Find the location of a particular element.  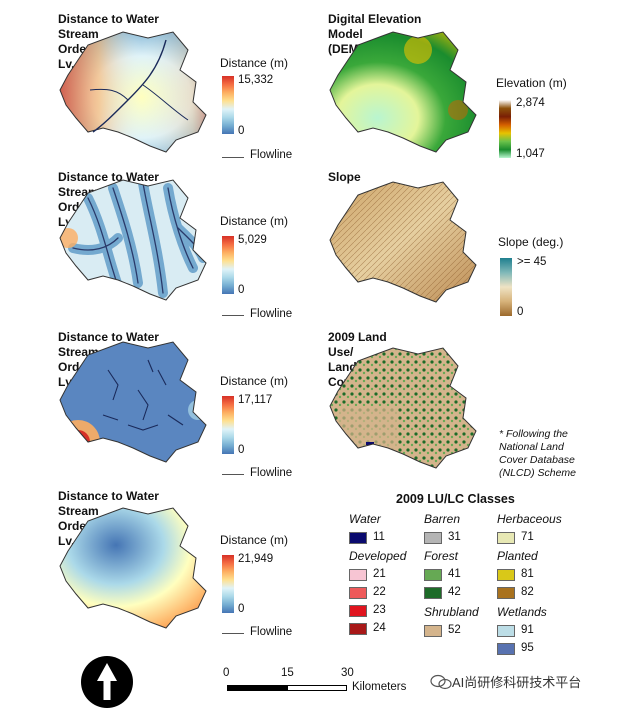

legend-dem-title: Elevation (m) is located at coordinates (531, 83).